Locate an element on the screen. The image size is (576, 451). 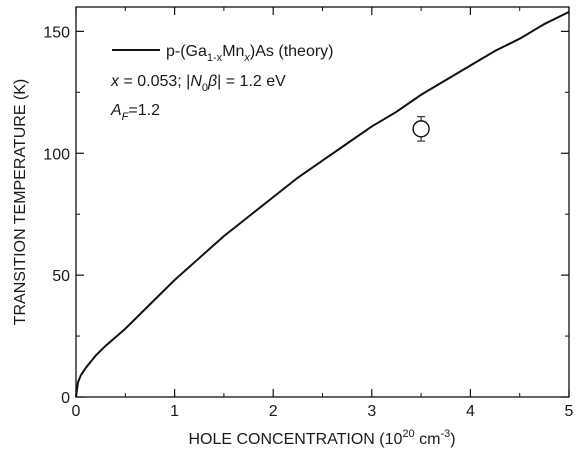
annotation-af: AF=1.2 is located at coordinates (135, 112).